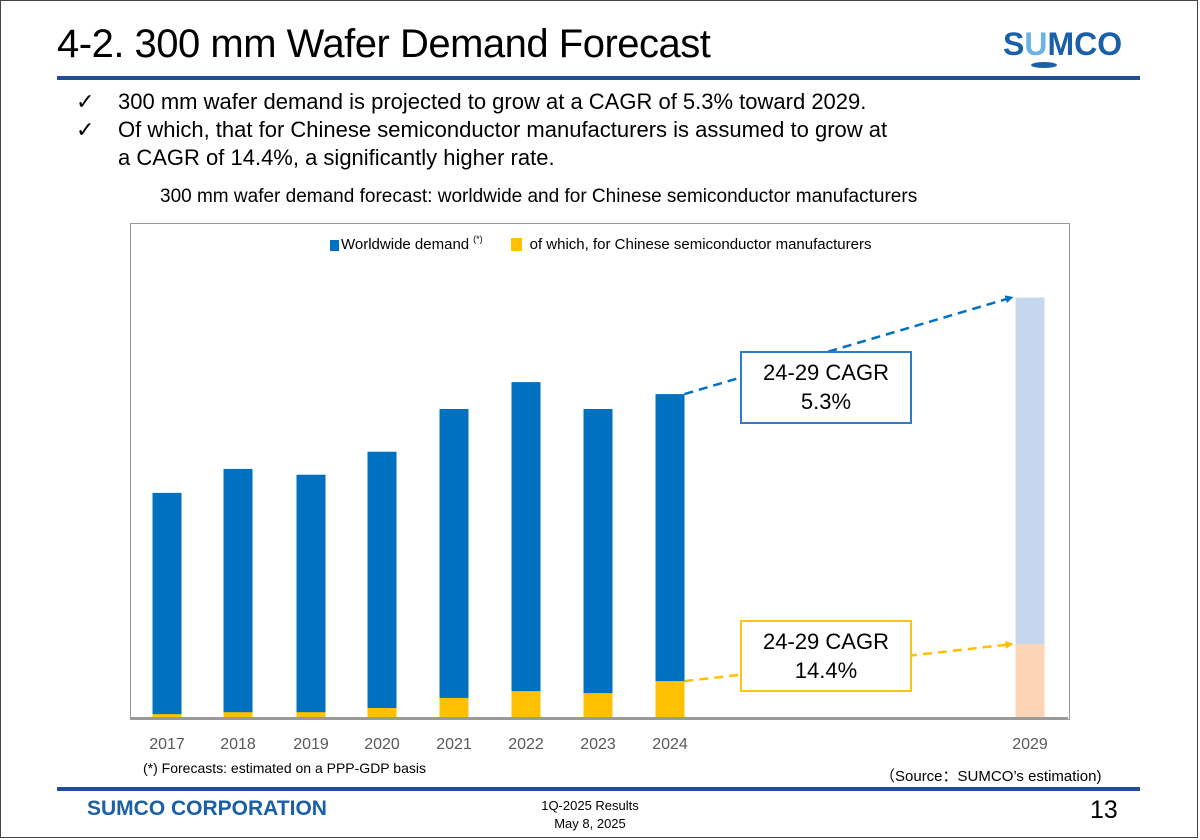 This screenshot has width=1200, height=840. Describe the element at coordinates (598, 744) in the screenshot. I see `x-tick-label: 2023` at that location.